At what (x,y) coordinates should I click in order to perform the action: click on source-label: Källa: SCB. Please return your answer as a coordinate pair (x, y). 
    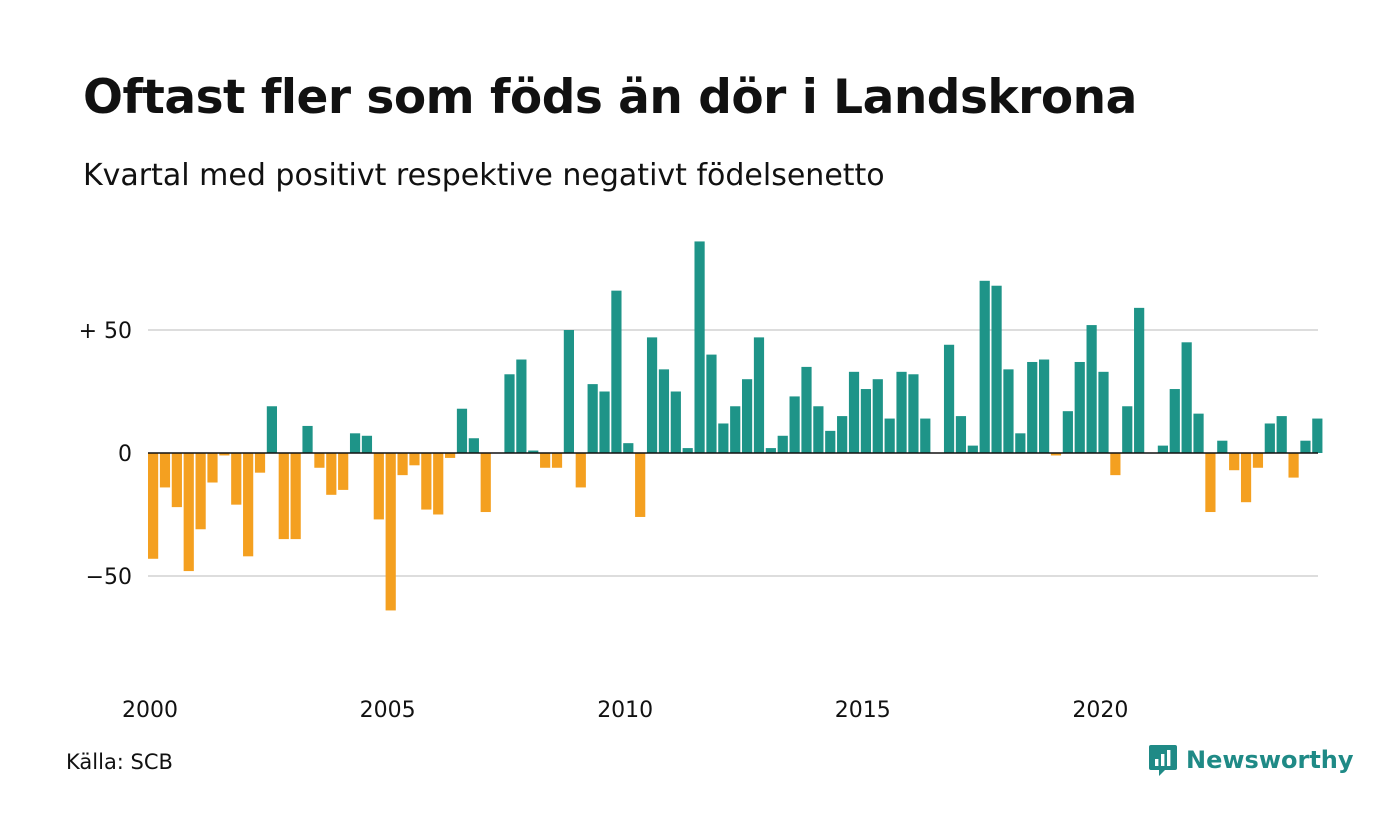
    Looking at the image, I should click on (119, 762).